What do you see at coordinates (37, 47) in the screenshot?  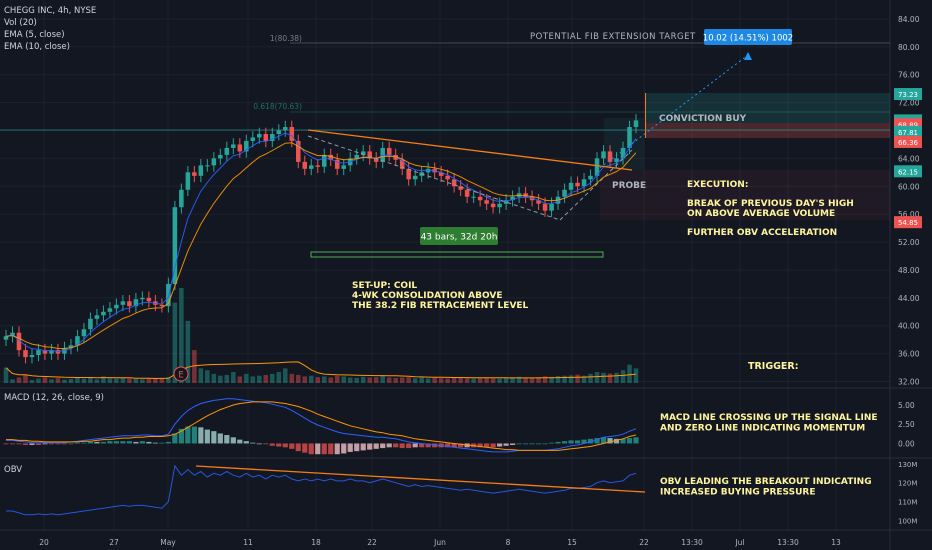 I see `ema10-legend: EMA (10, close)` at bounding box center [37, 47].